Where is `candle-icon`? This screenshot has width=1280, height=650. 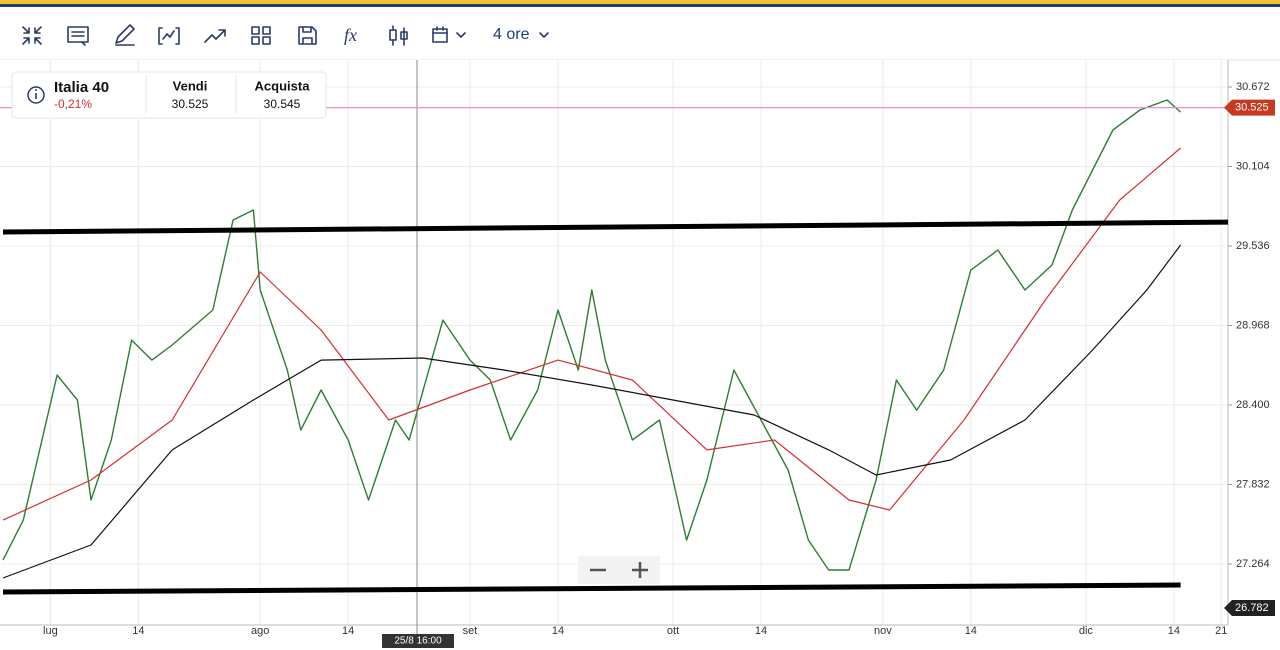
candle-icon is located at coordinates (398, 35).